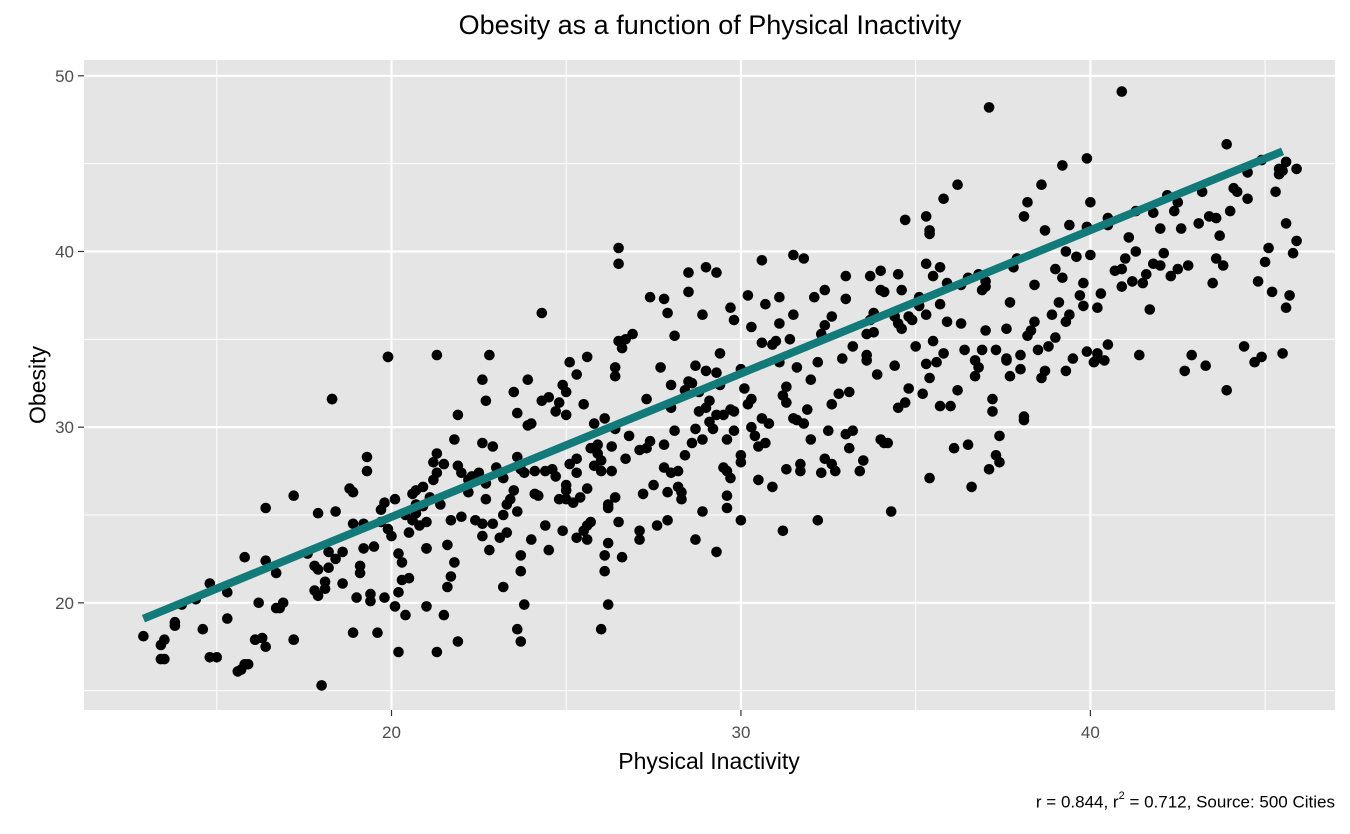 The height and width of the screenshot is (834, 1350). I want to click on caption-source: = 0.712, Source: 500 Cities, so click(1229, 802).